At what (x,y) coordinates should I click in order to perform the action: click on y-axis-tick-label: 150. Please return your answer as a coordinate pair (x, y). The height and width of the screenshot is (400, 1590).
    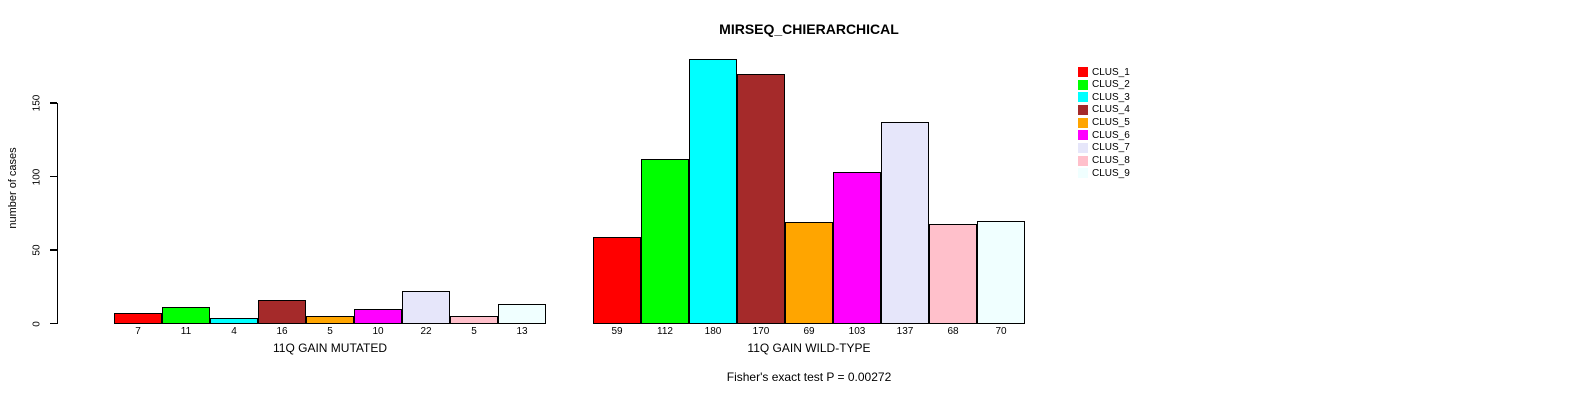
    Looking at the image, I should click on (37, 103).